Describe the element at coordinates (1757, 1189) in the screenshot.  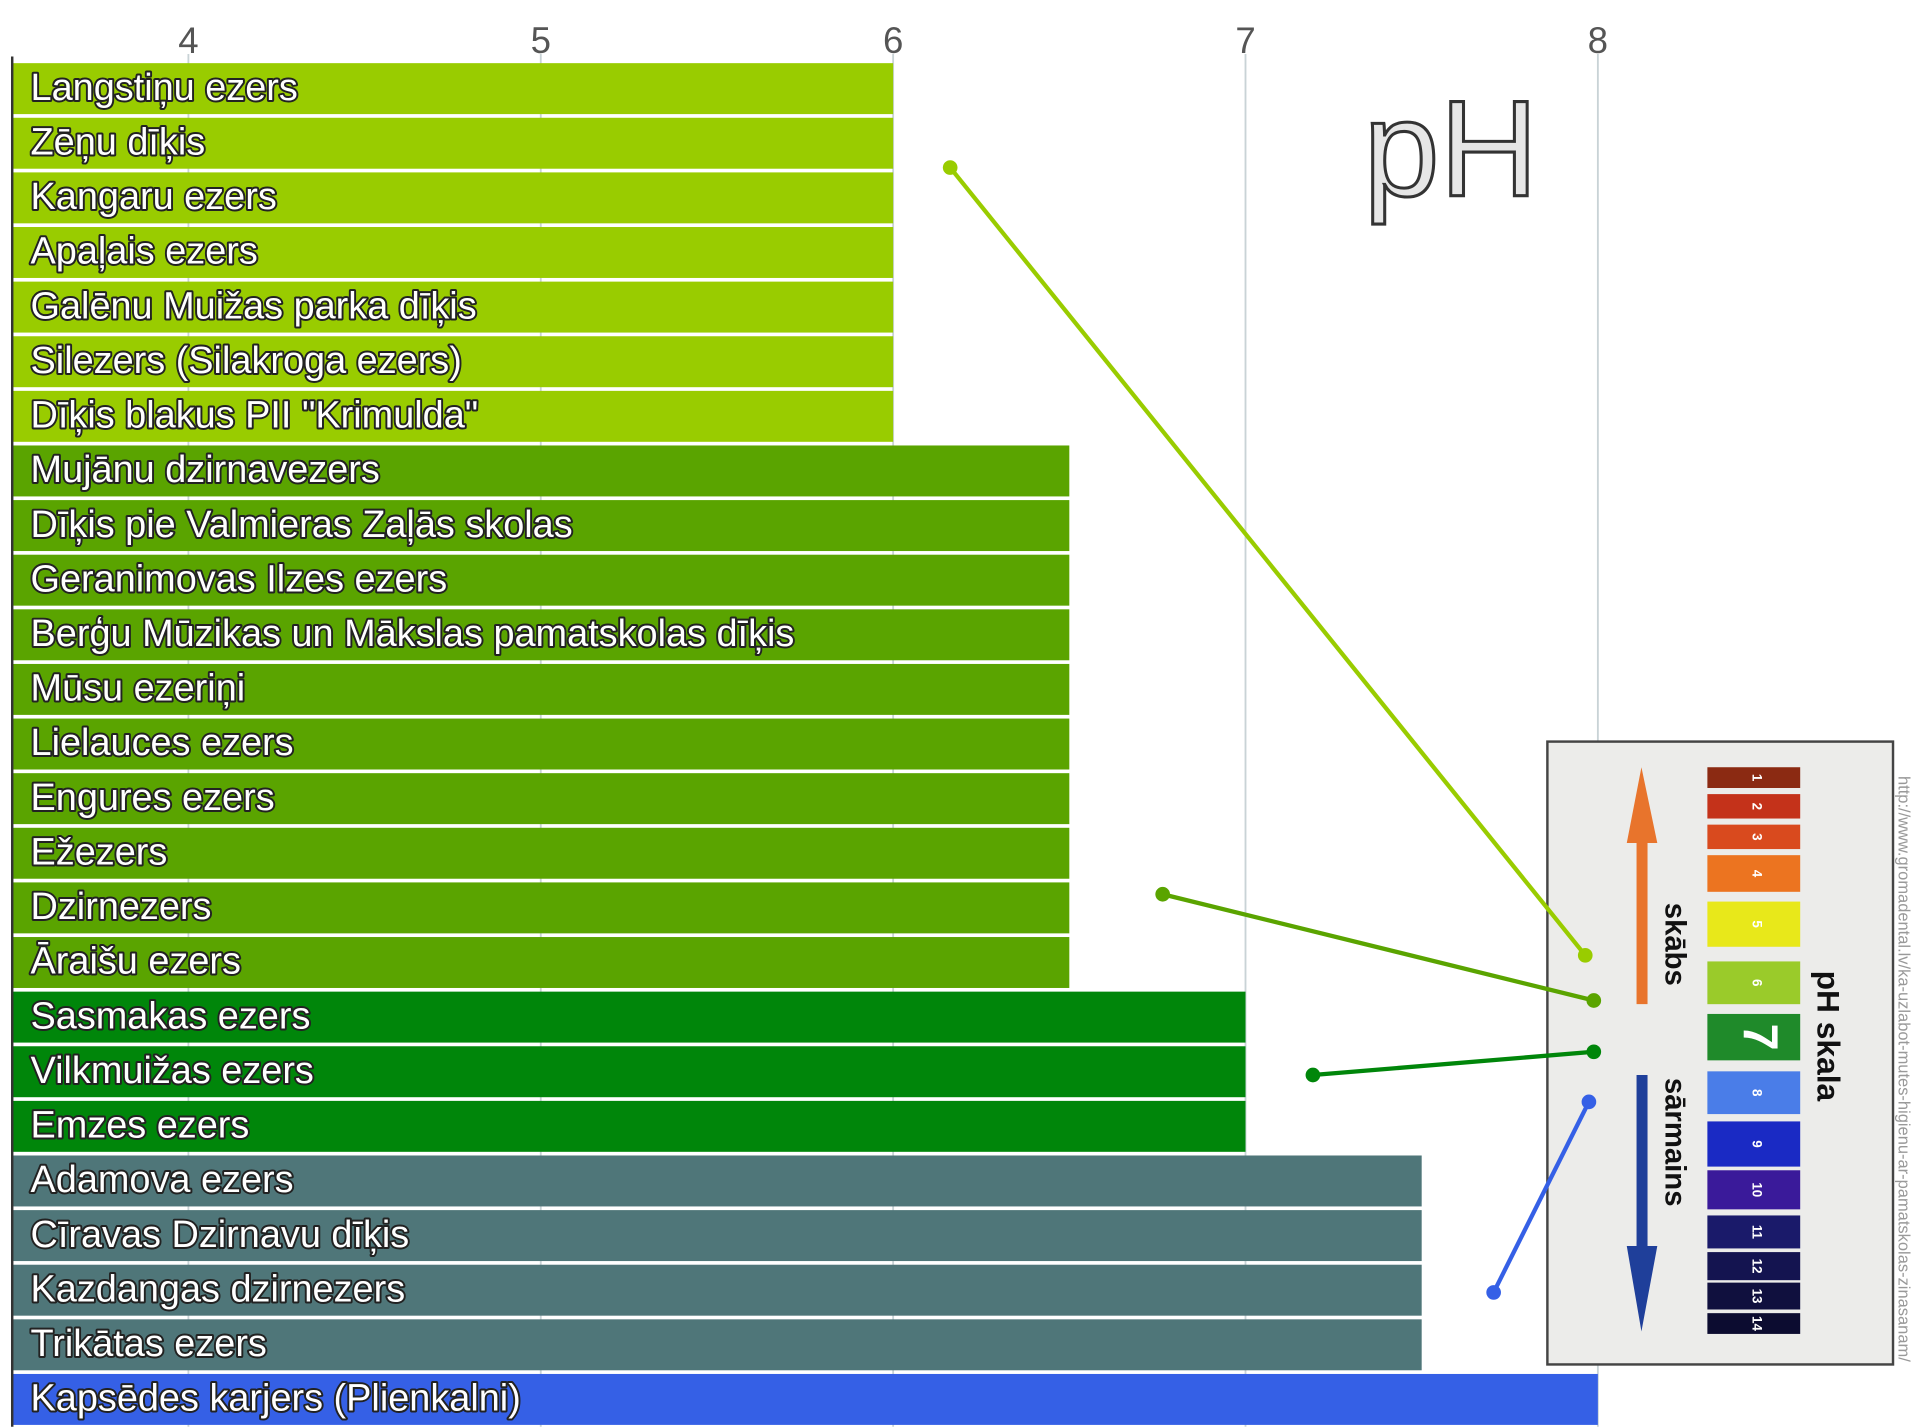
I see `ph-number: 10` at that location.